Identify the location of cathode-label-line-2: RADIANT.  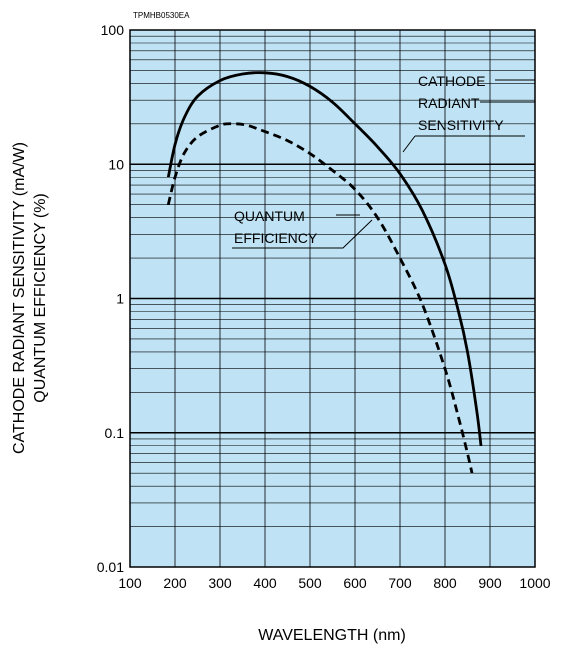
(449, 103).